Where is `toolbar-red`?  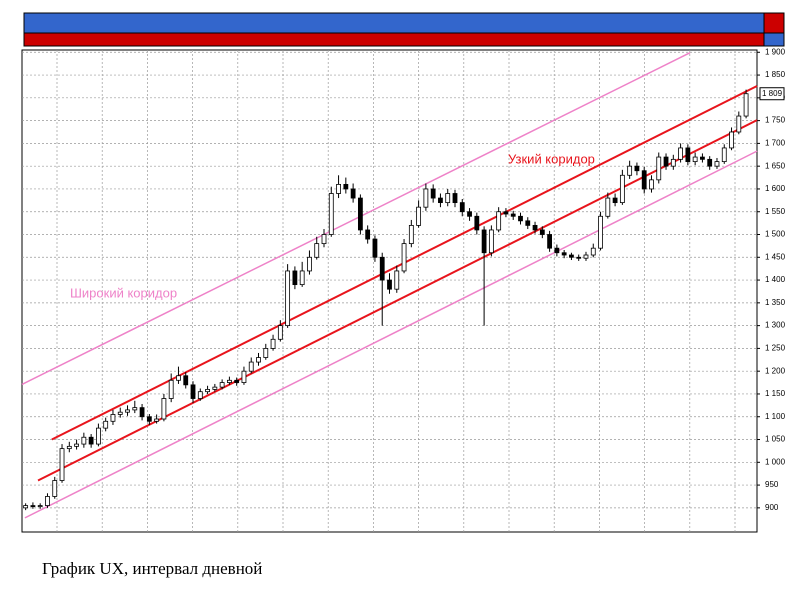 toolbar-red is located at coordinates (394, 39).